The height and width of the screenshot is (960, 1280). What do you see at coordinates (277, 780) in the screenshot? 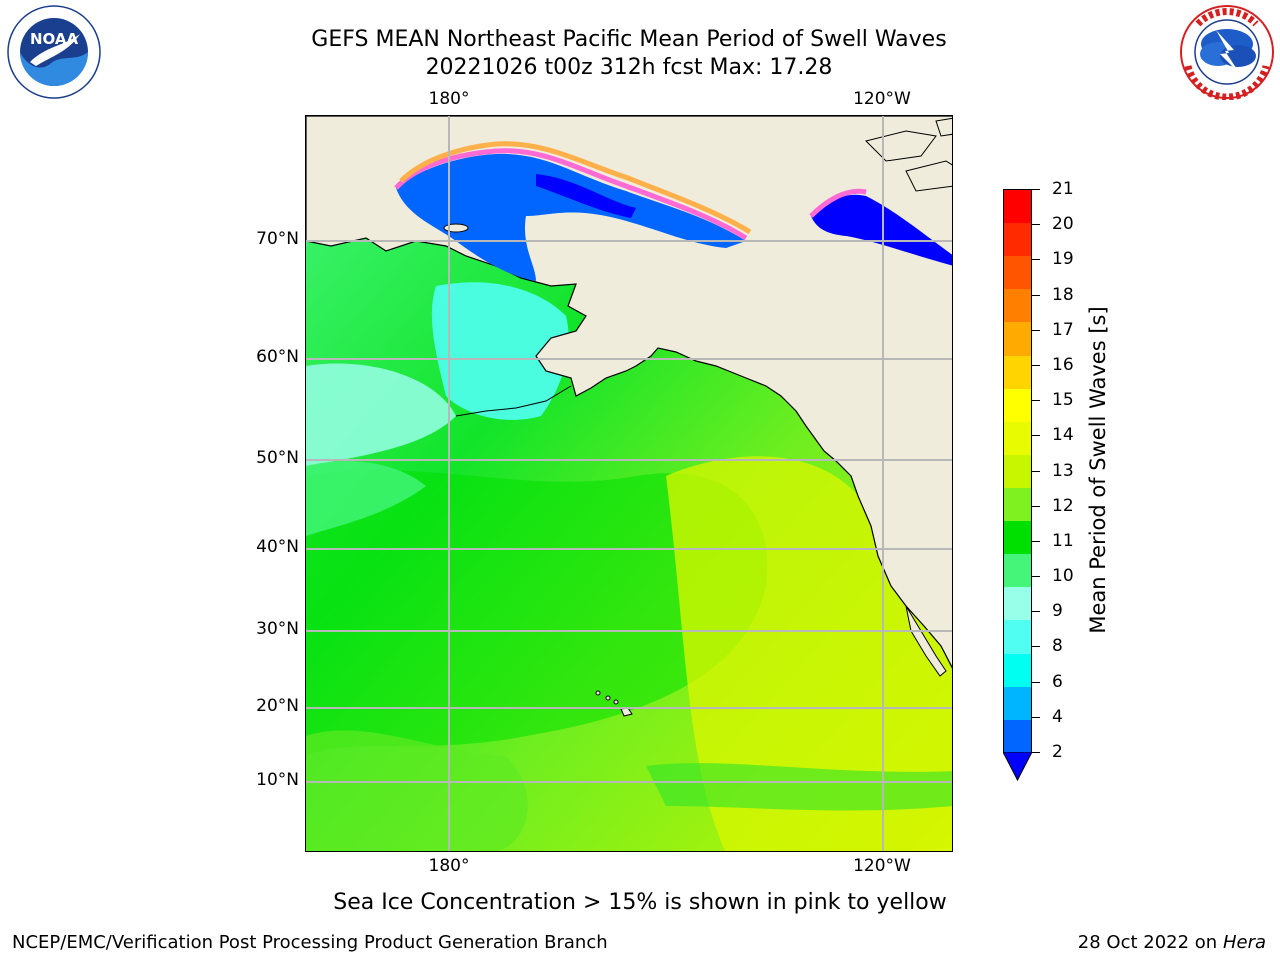
I see `lat-label-10n: 10°N` at bounding box center [277, 780].